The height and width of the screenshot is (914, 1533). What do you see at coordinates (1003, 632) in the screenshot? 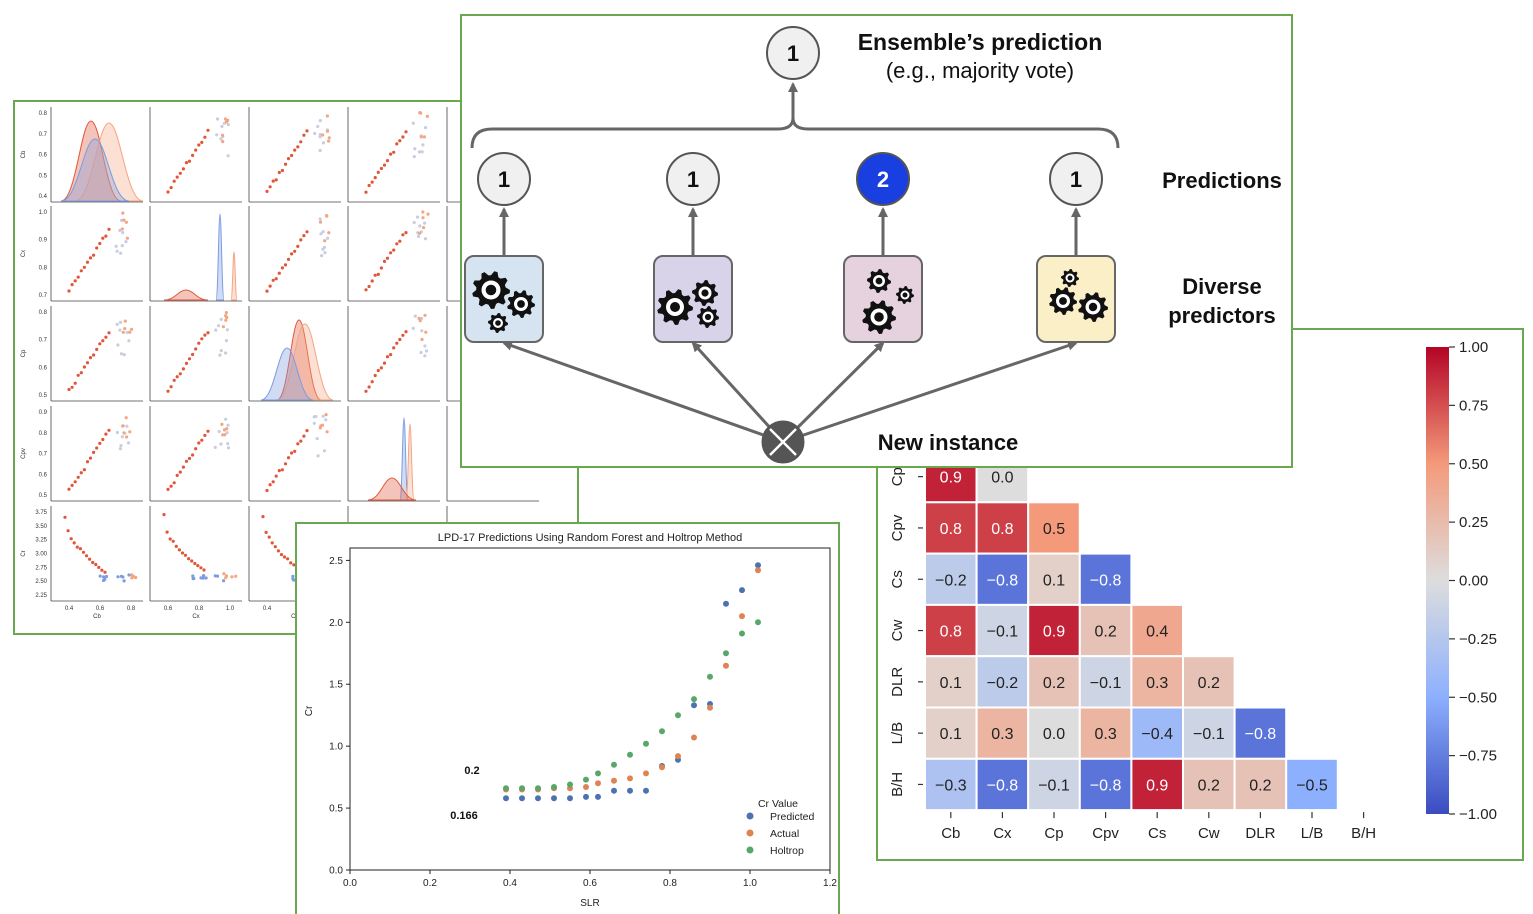
I see `heatmap-cell-value: −0.1` at bounding box center [1003, 632].